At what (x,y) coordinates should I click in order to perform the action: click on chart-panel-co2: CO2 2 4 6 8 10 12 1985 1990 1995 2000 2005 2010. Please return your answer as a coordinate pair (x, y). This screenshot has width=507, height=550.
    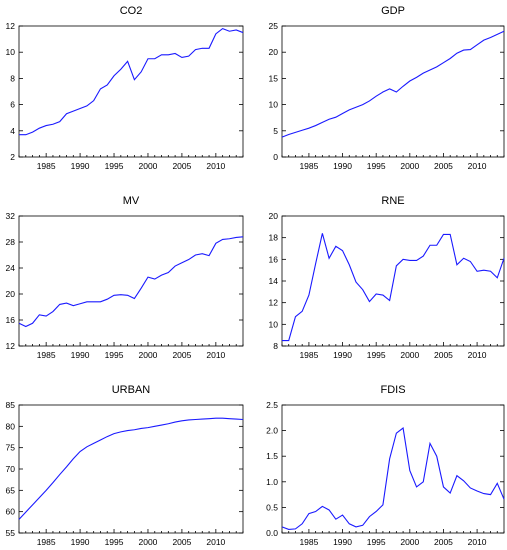
    Looking at the image, I should click on (125, 88).